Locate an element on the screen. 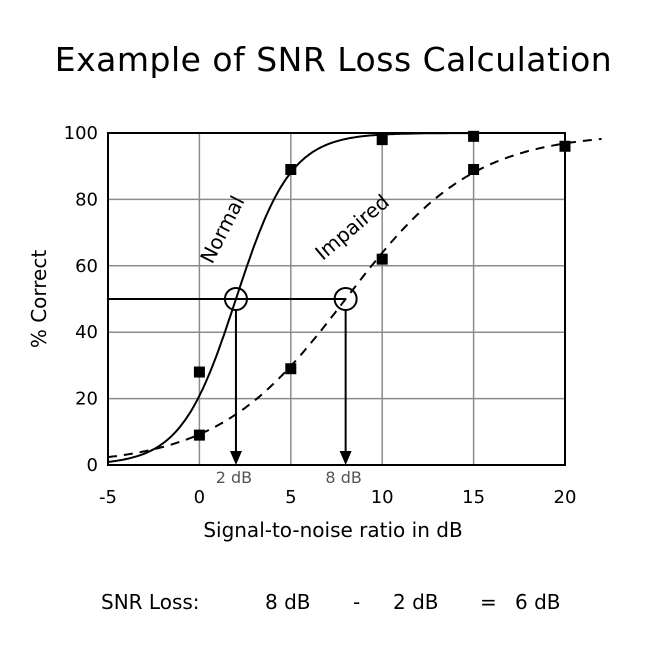  threshold-label: 8 dB is located at coordinates (343, 477).